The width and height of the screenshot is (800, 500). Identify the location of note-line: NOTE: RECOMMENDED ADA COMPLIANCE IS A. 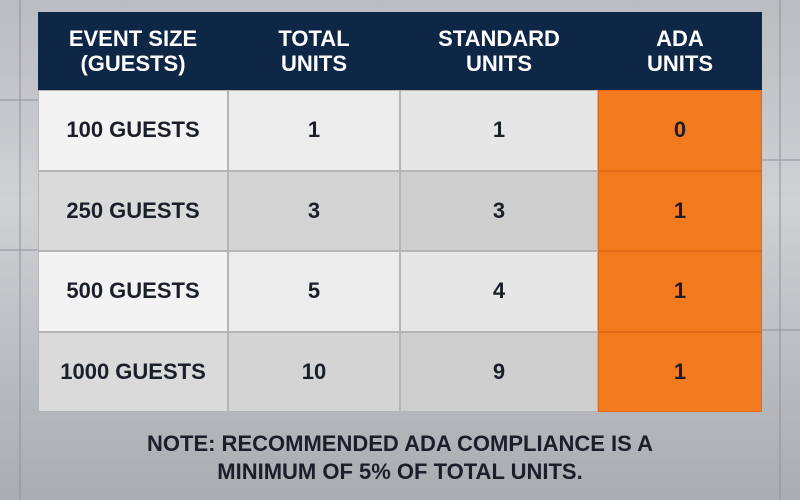
(400, 443).